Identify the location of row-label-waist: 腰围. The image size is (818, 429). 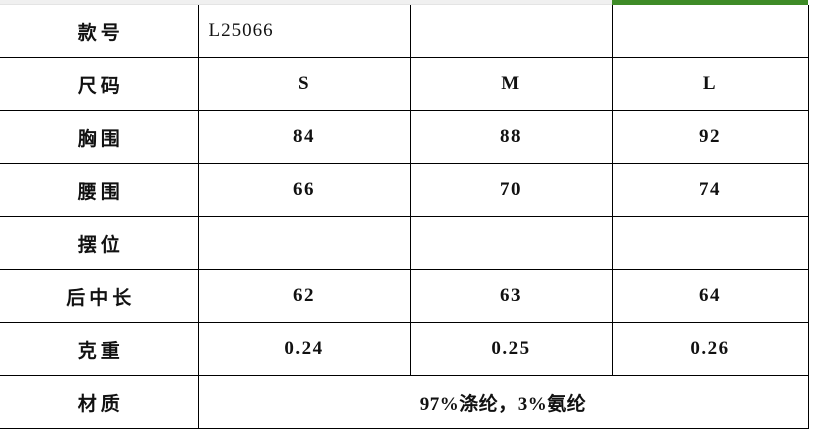
(99, 190).